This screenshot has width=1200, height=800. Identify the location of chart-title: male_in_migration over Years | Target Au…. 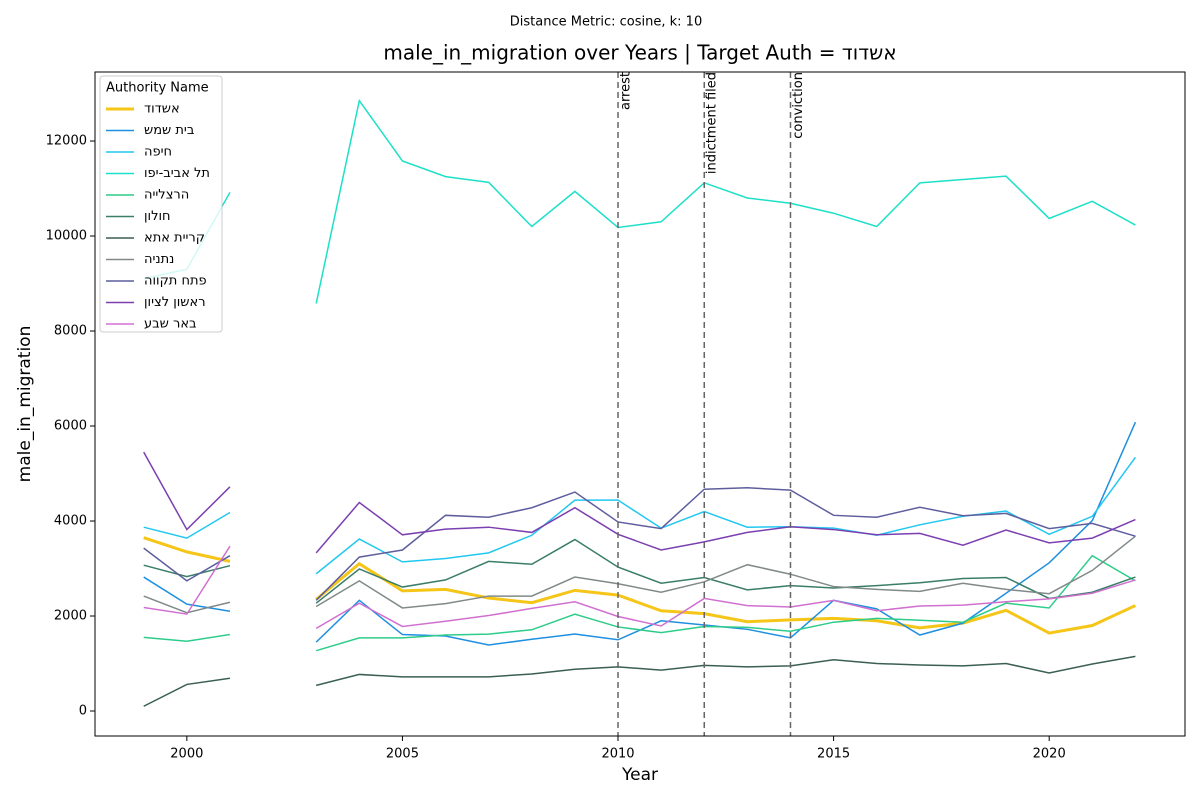
(639, 53).